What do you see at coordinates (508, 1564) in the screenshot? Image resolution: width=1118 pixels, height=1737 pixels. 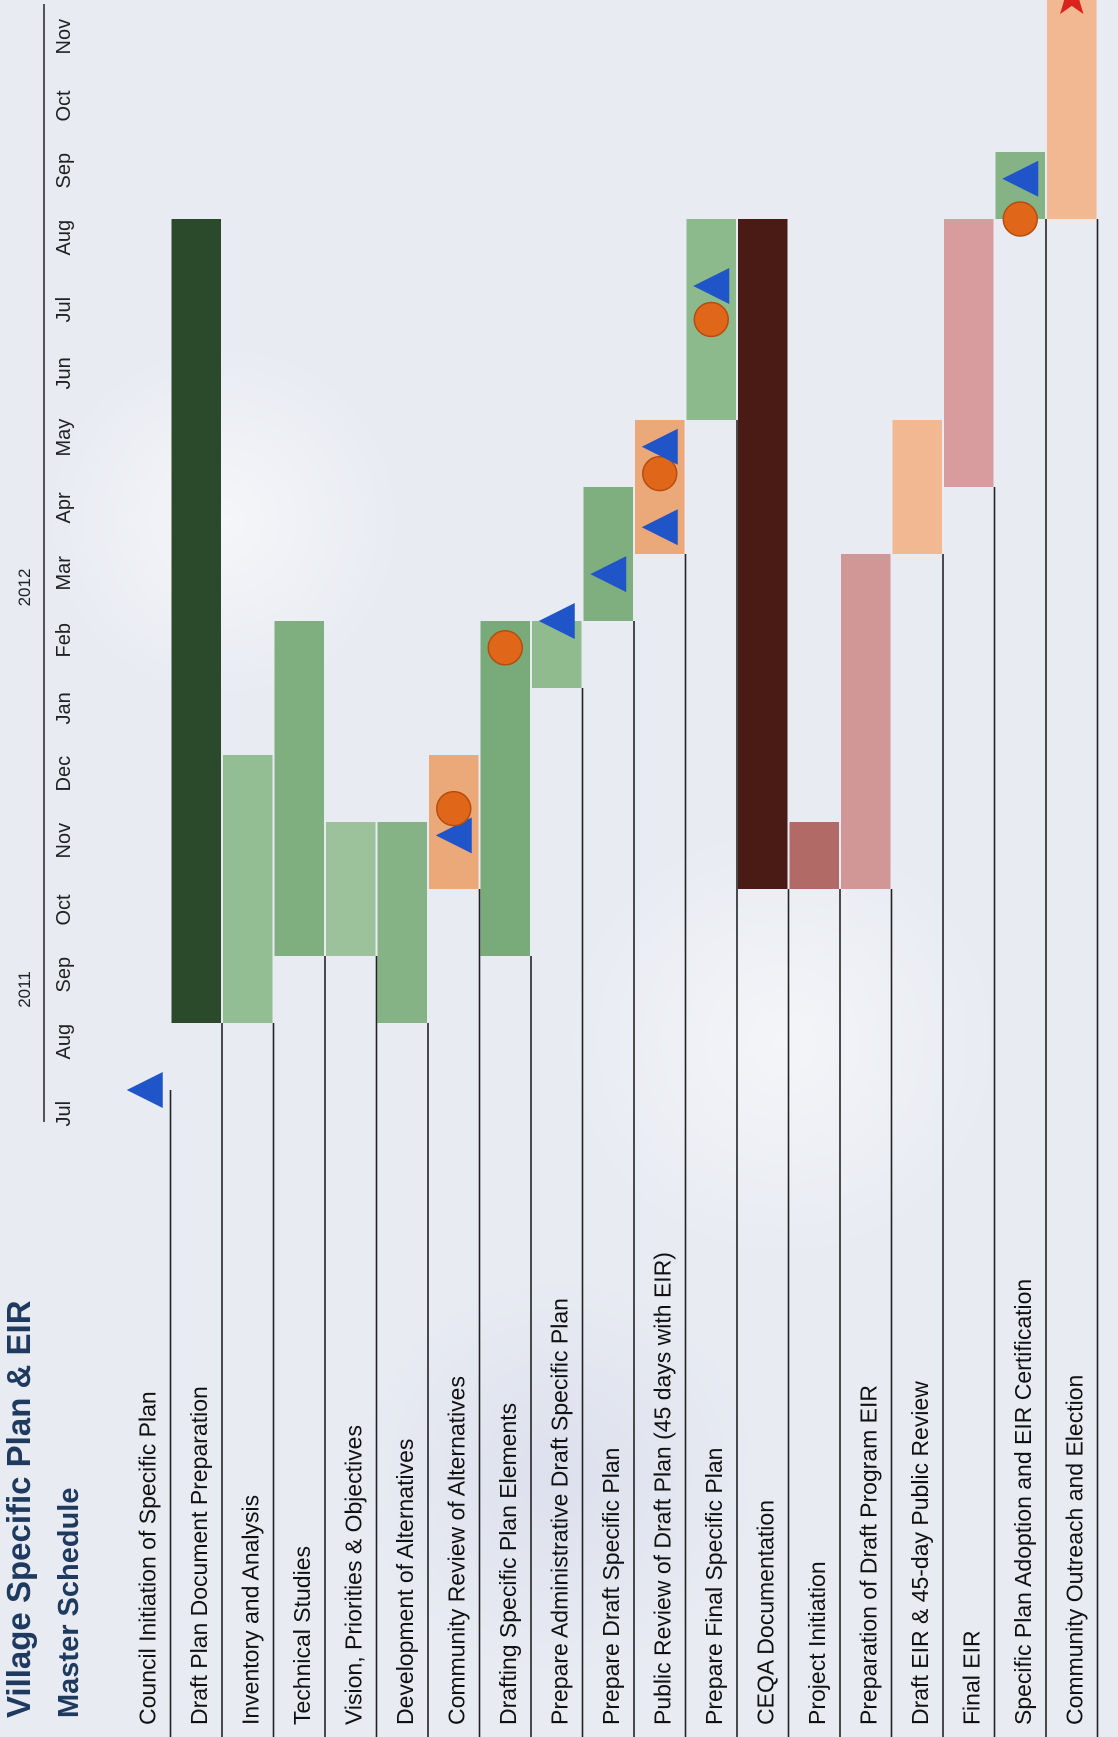 I see `task-label-drafting-specific-plan-elements: Drafting Specific Plan Elements` at bounding box center [508, 1564].